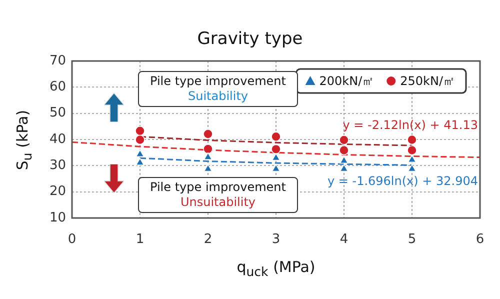 This screenshot has width=500, height=299. Describe the element at coordinates (410, 125) in the screenshot. I see `annotation: y = -2.12ln(x) + 41.13` at that location.